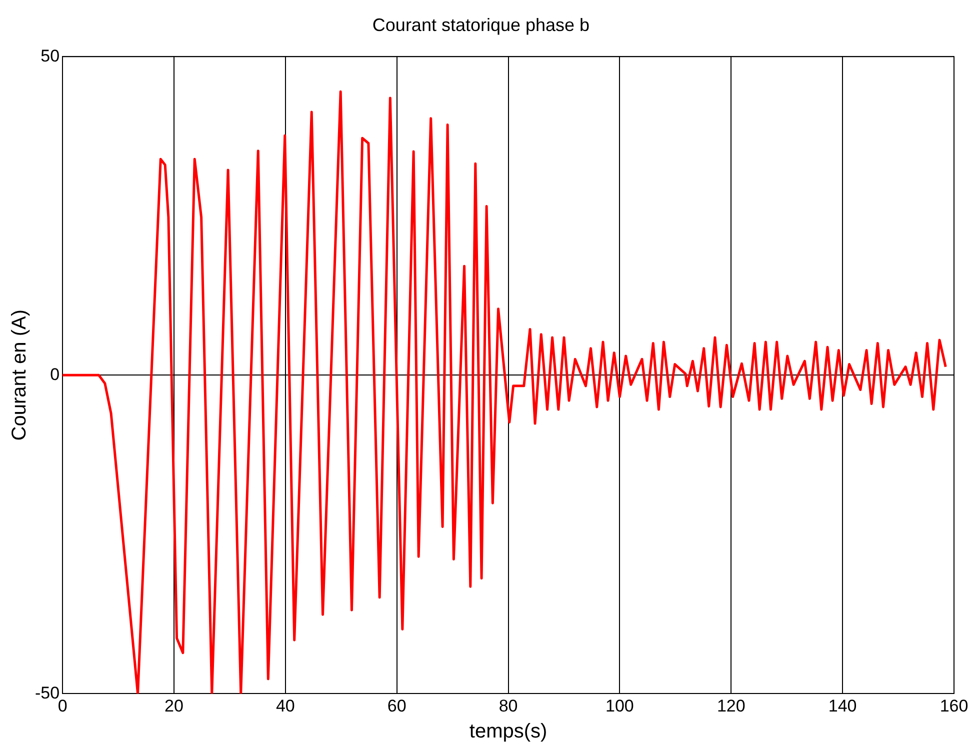 Image resolution: width=976 pixels, height=749 pixels. What do you see at coordinates (50, 56) in the screenshot?
I see `y-tick-label: 50` at bounding box center [50, 56].